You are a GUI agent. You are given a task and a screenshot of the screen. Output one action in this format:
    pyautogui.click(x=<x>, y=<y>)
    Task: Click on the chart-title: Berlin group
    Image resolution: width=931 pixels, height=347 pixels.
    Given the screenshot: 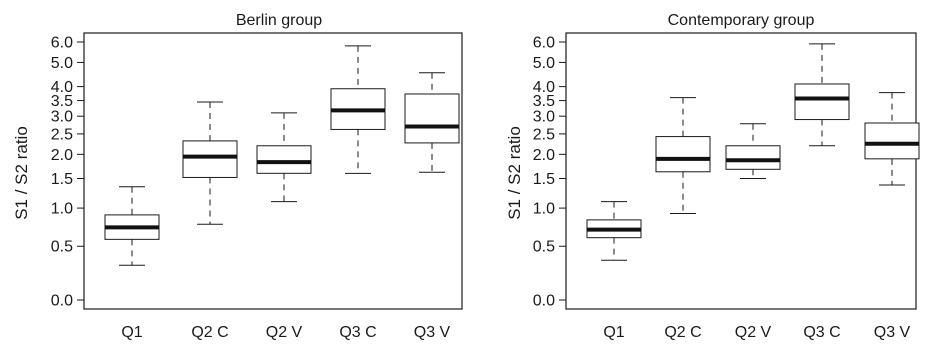 What is the action you would take?
    pyautogui.click(x=279, y=20)
    